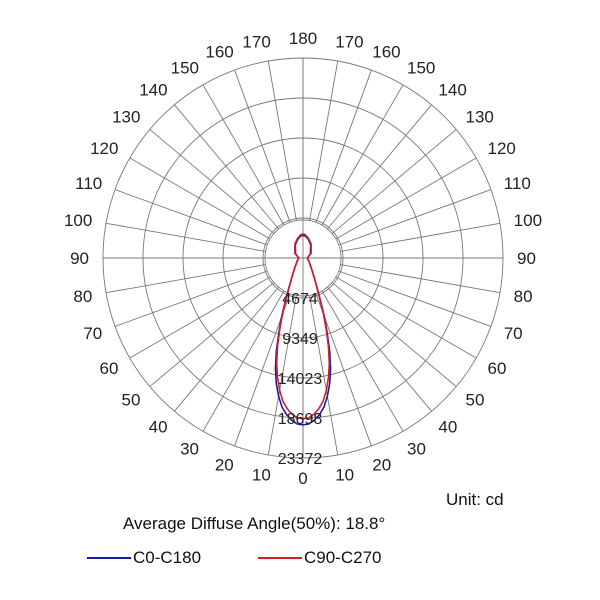 The width and height of the screenshot is (600, 600). What do you see at coordinates (126, 117) in the screenshot?
I see `angle-tick-label-left: 130` at bounding box center [126, 117].